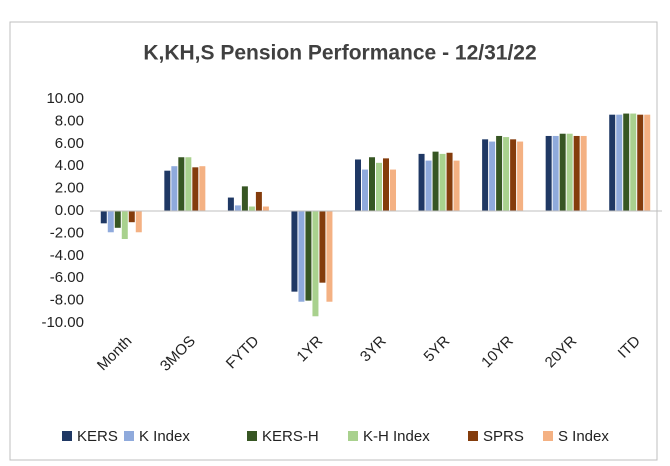 The height and width of the screenshot is (466, 670). Describe the element at coordinates (65, 98) in the screenshot. I see `y-tick-label: 10.00` at that location.